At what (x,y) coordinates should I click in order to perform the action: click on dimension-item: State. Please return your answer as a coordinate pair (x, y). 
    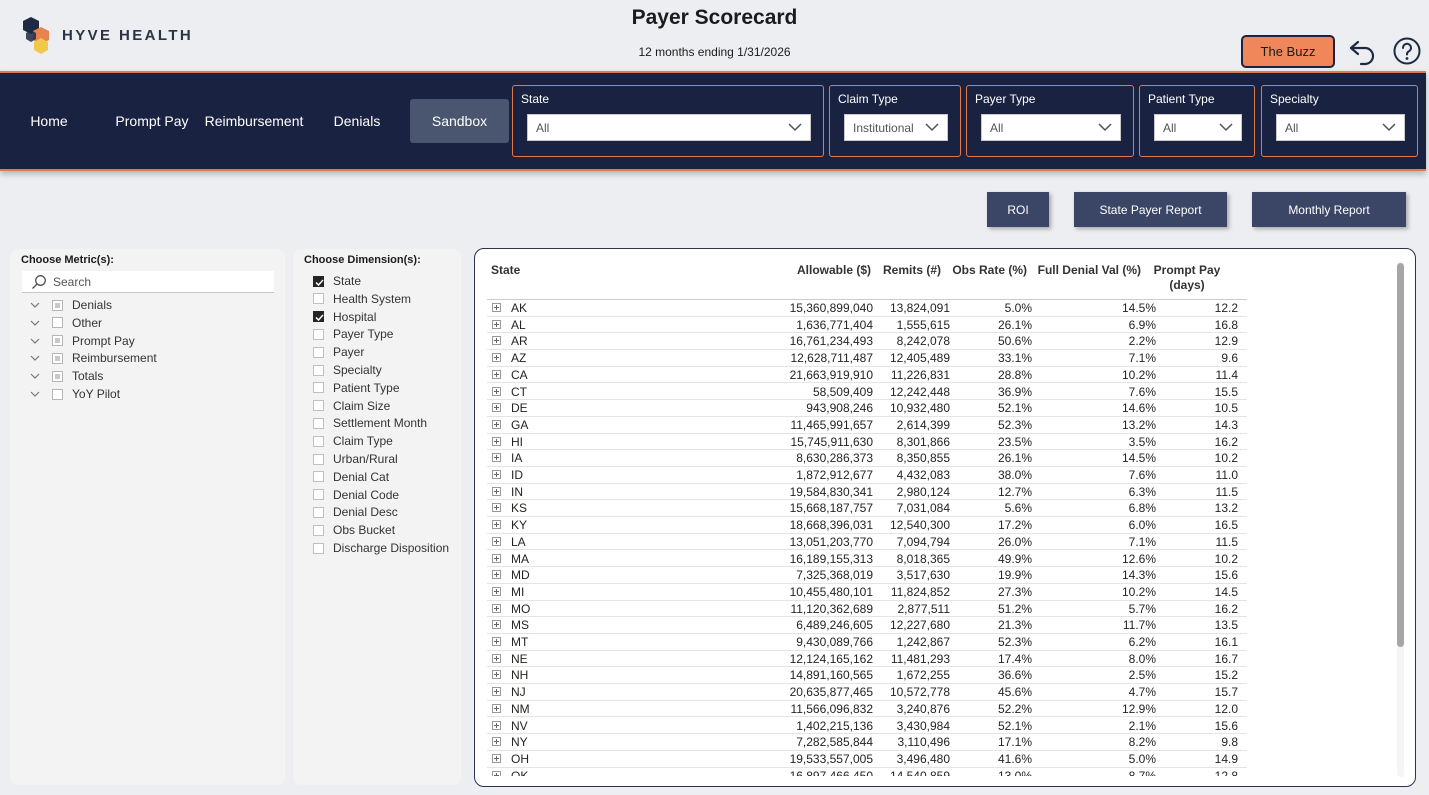
    Looking at the image, I should click on (337, 281).